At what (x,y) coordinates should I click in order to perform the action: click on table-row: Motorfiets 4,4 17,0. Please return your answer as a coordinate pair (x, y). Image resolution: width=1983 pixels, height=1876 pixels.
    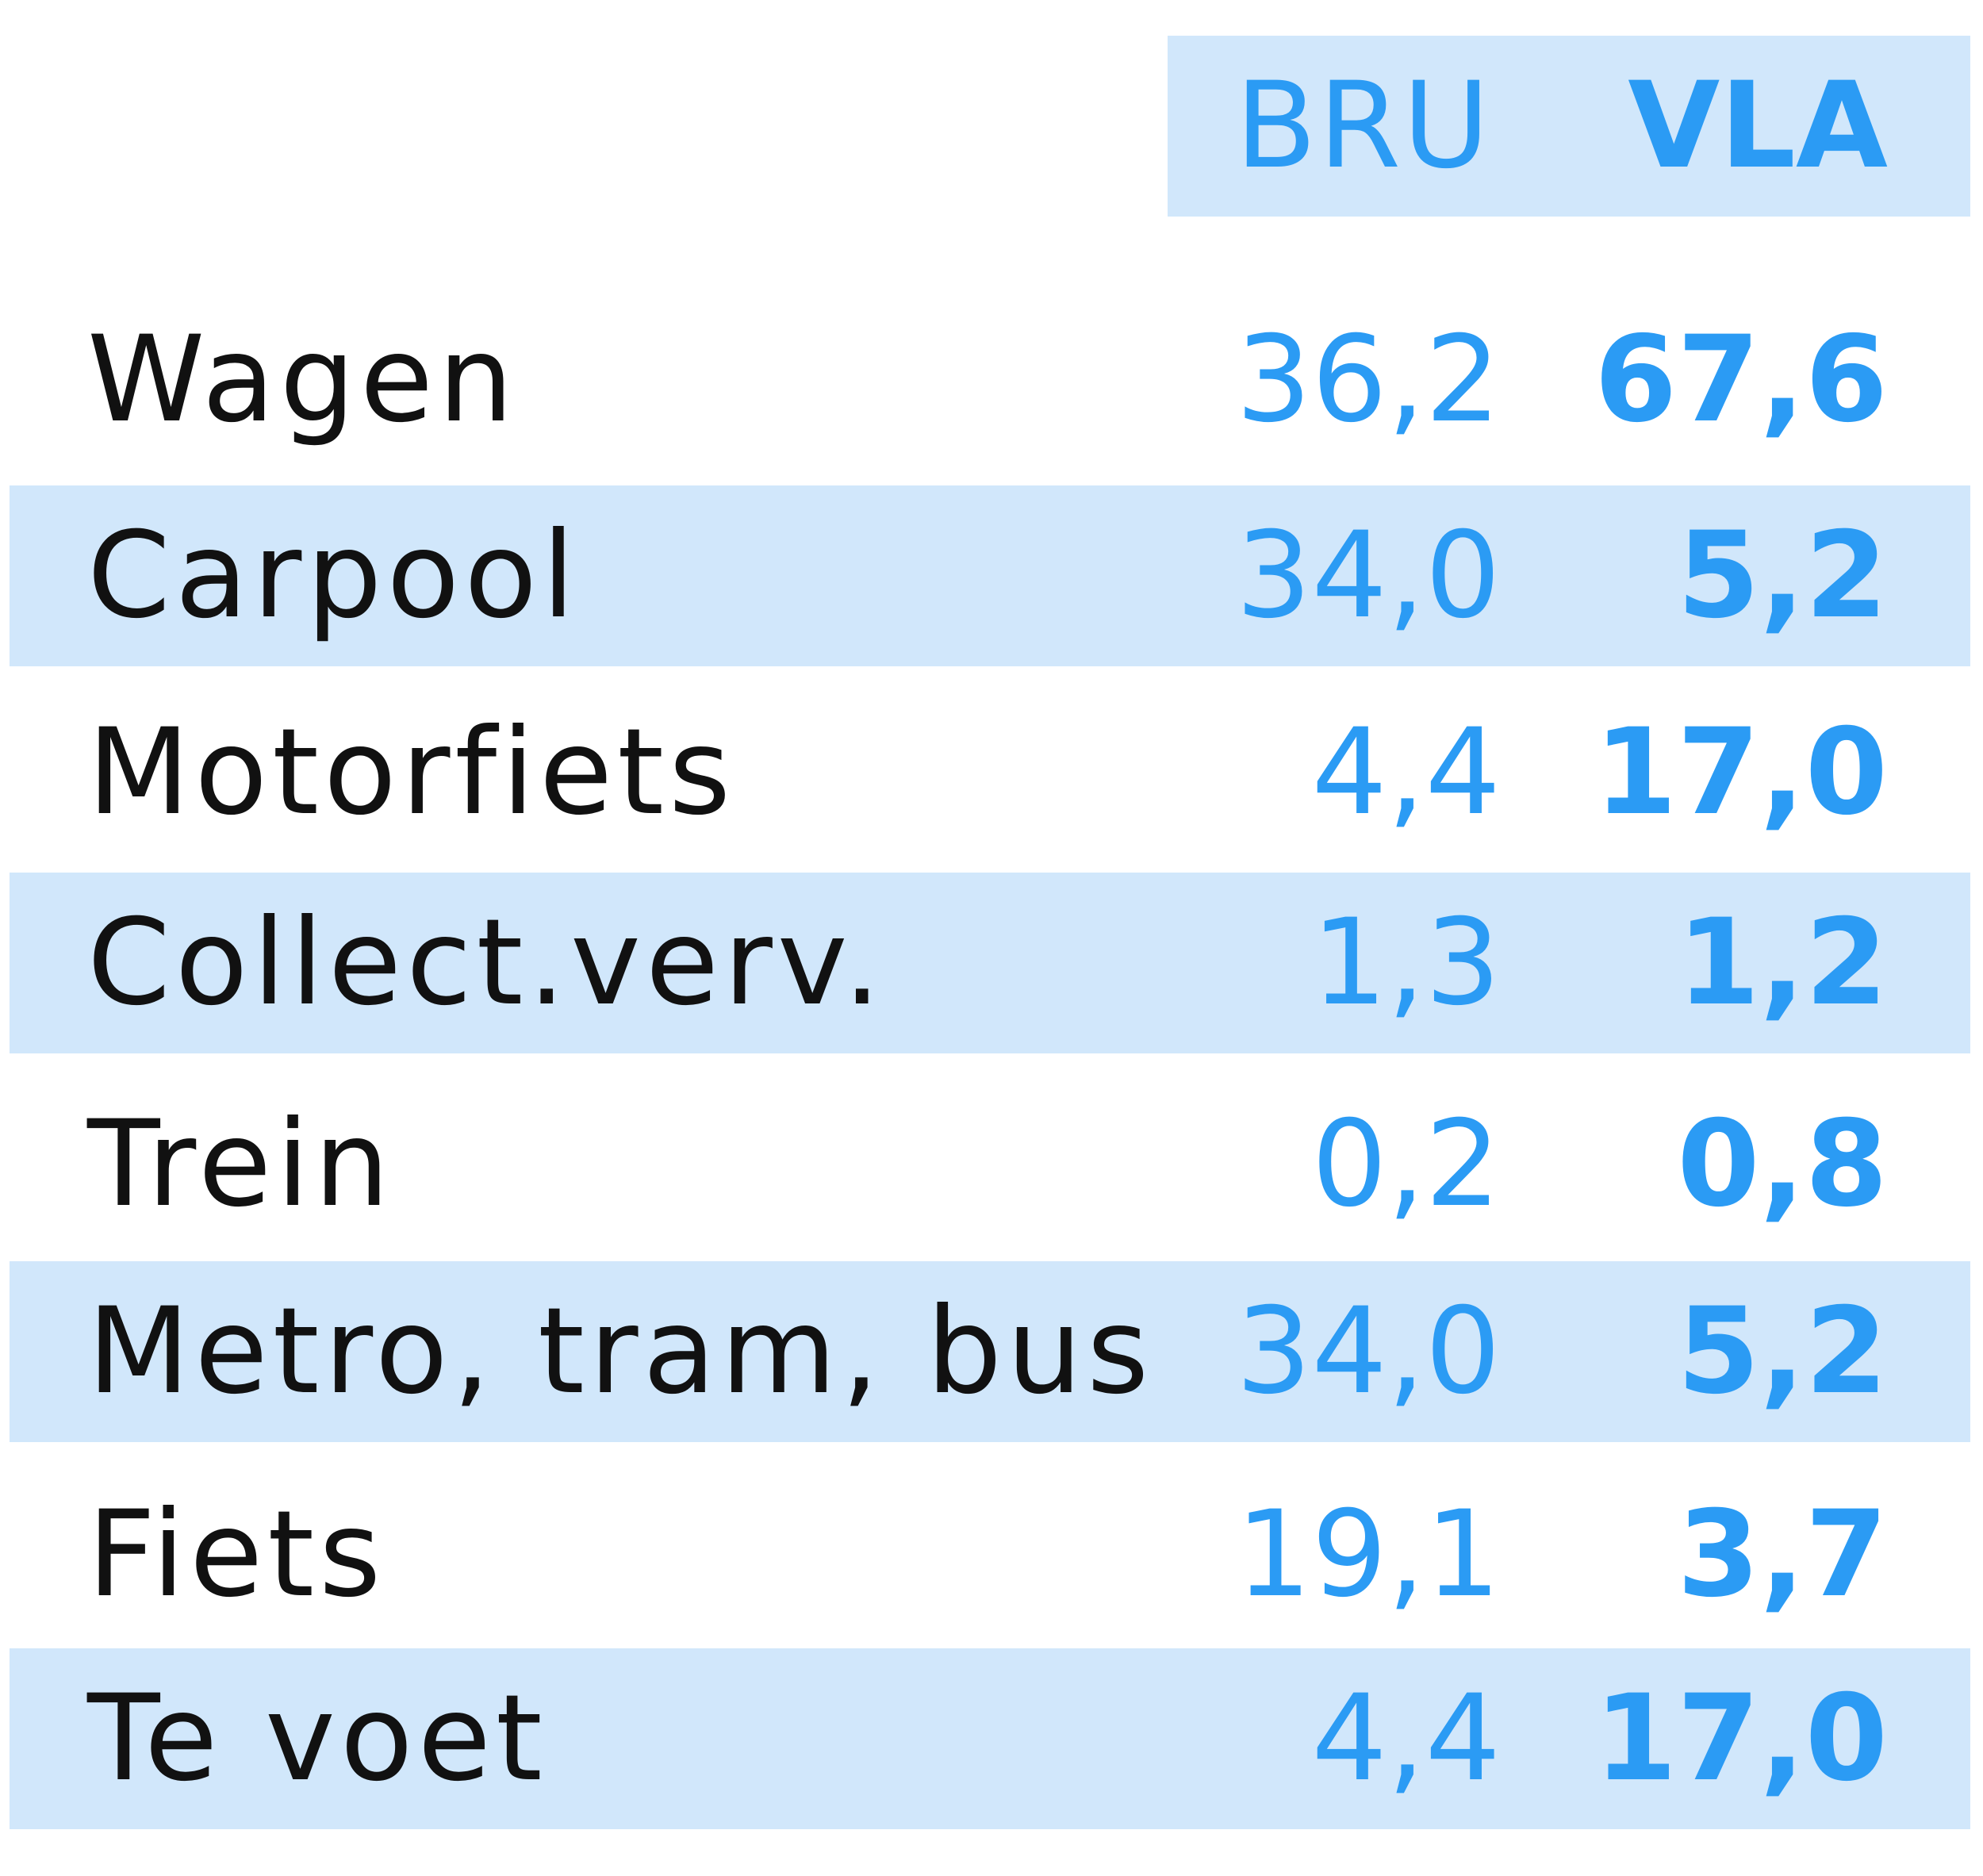
    Looking at the image, I should click on (990, 772).